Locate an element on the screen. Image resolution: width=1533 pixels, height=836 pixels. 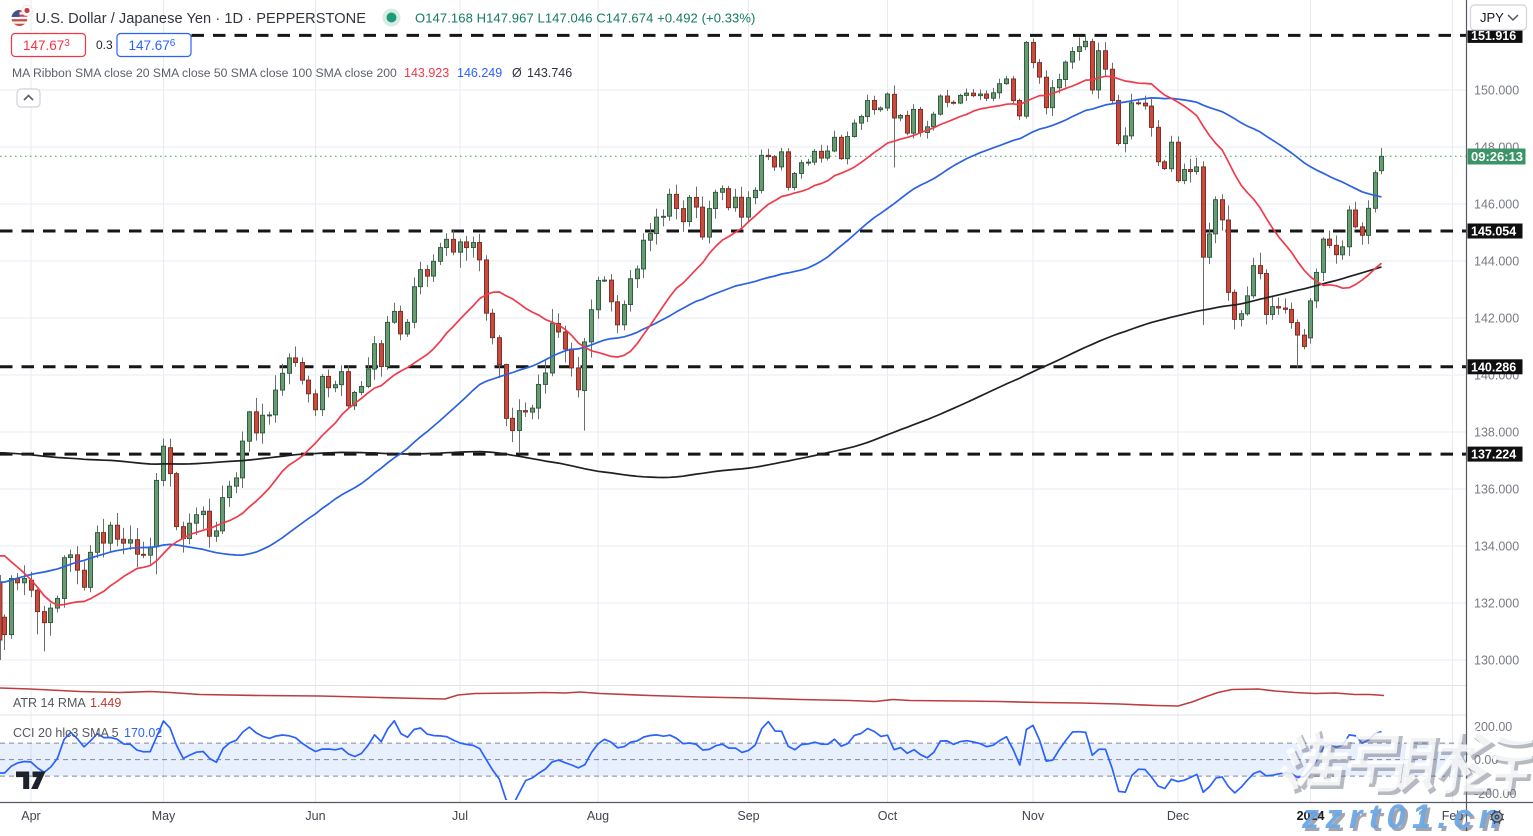
svg-text: Feb is located at coordinates (1453, 816).